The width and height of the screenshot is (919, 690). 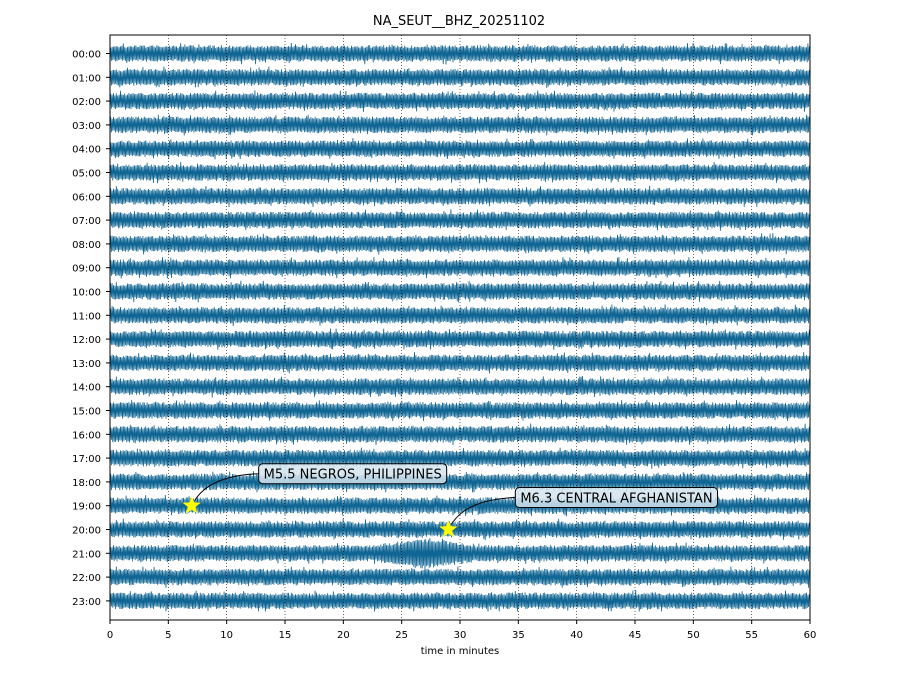 I want to click on y-tick-label: 01:00, so click(x=86, y=78).